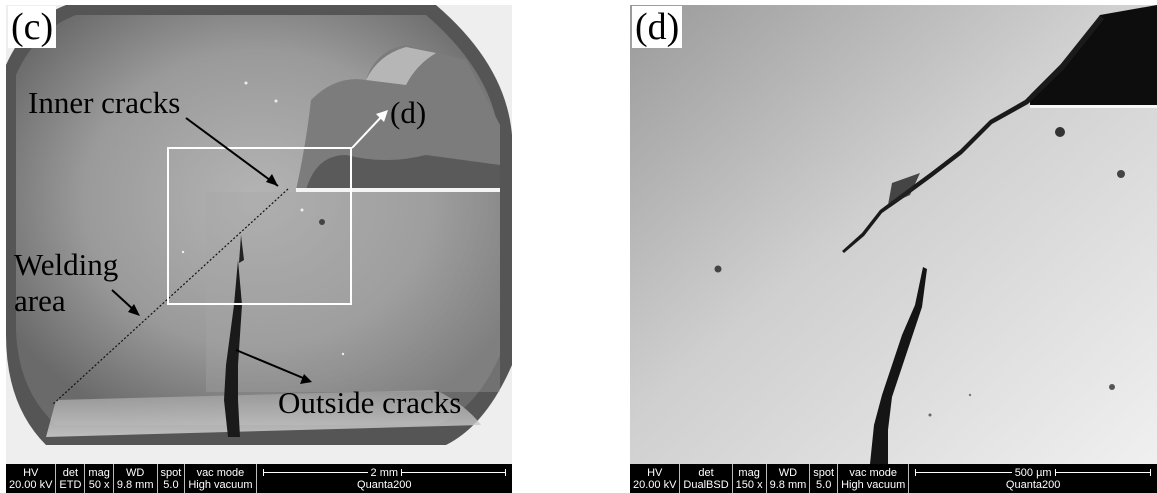 Image resolution: width=1157 pixels, height=493 pixels. What do you see at coordinates (99, 478) in the screenshot?
I see `info-mag: mag 50 x` at bounding box center [99, 478].